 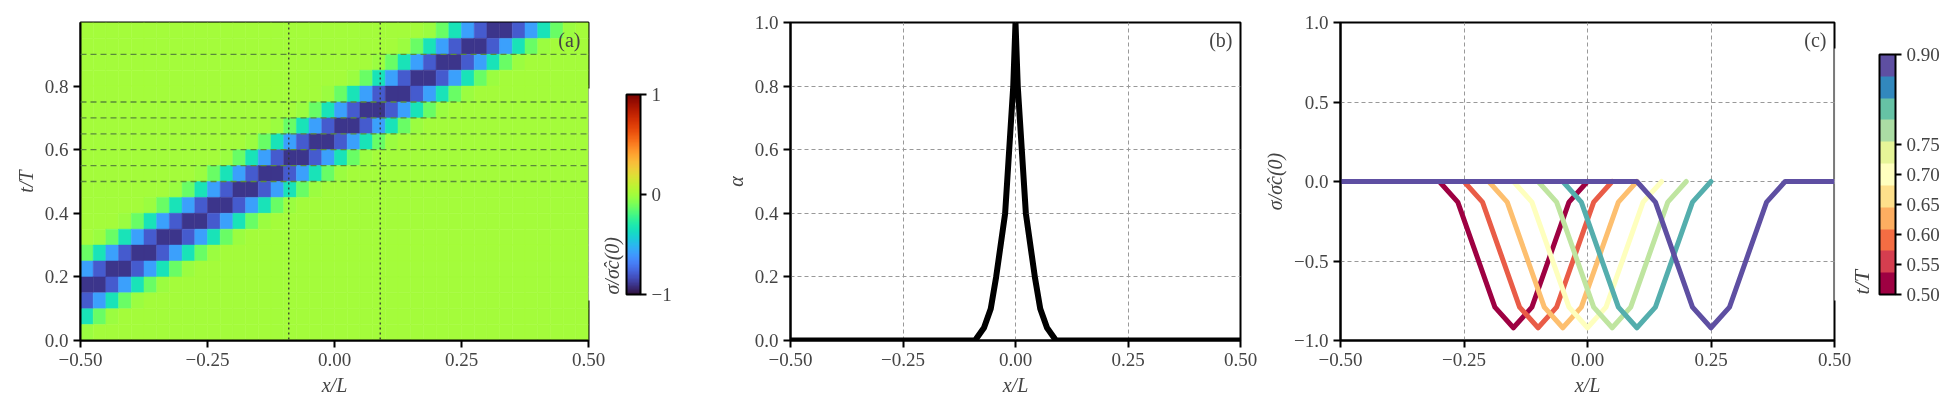 What do you see at coordinates (1221, 40) in the screenshot?
I see `annotation: (b)` at bounding box center [1221, 40].